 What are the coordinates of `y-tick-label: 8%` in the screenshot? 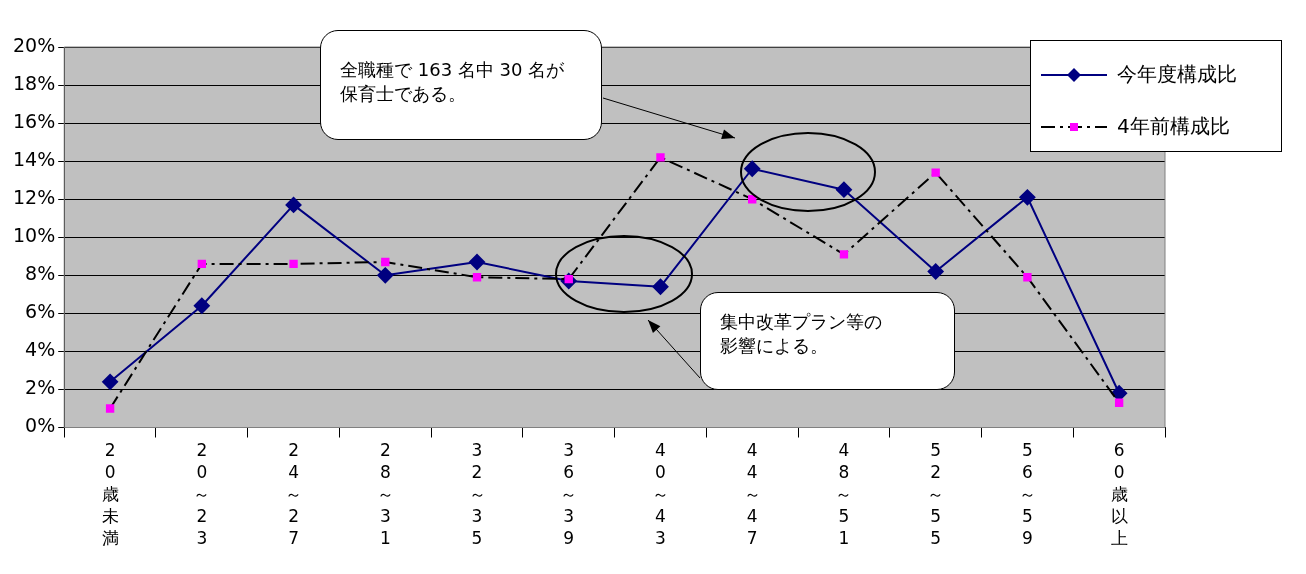 It's located at (40, 273).